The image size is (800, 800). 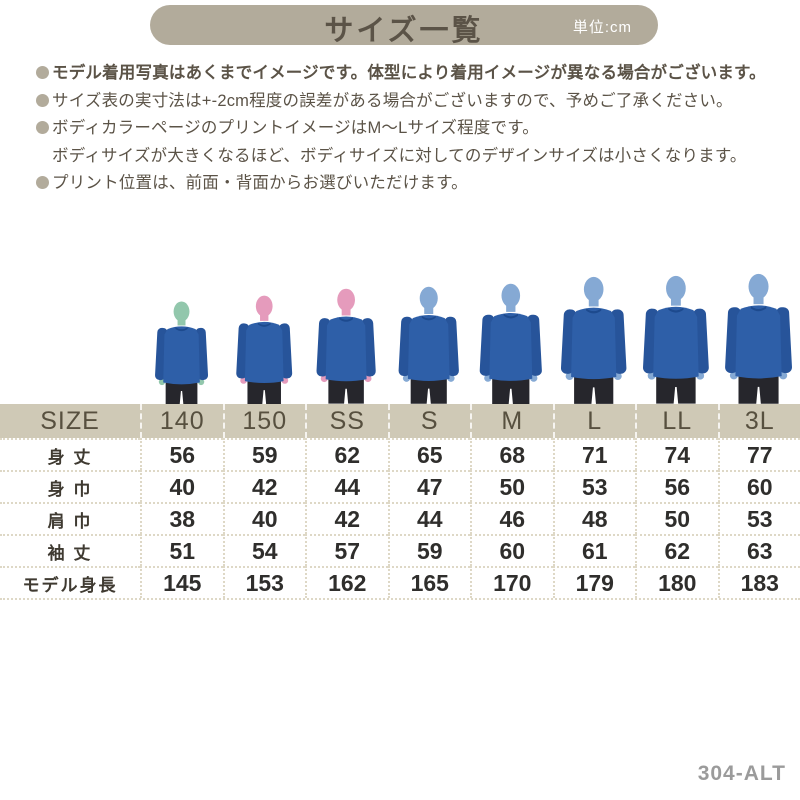 What do you see at coordinates (593, 550) in the screenshot?
I see `size-value-cell: 61` at bounding box center [593, 550].